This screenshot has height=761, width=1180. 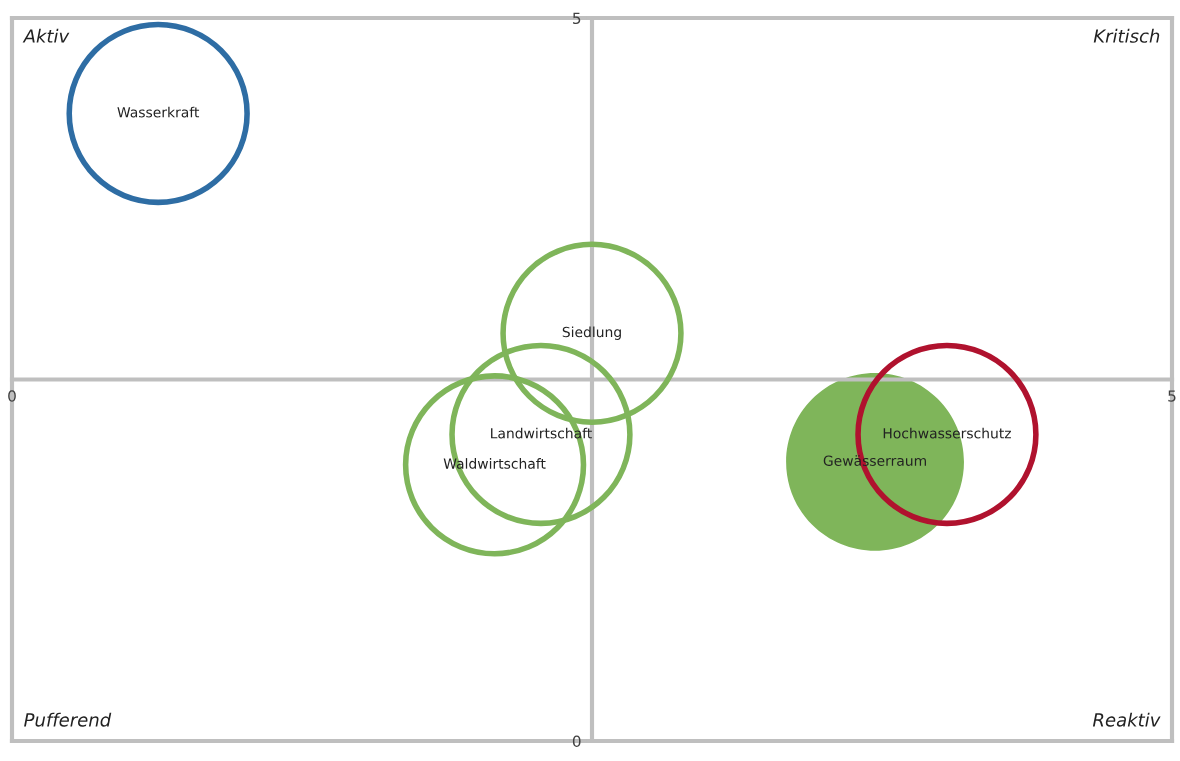 What do you see at coordinates (46, 35) in the screenshot?
I see `annotation: Aktiv` at bounding box center [46, 35].